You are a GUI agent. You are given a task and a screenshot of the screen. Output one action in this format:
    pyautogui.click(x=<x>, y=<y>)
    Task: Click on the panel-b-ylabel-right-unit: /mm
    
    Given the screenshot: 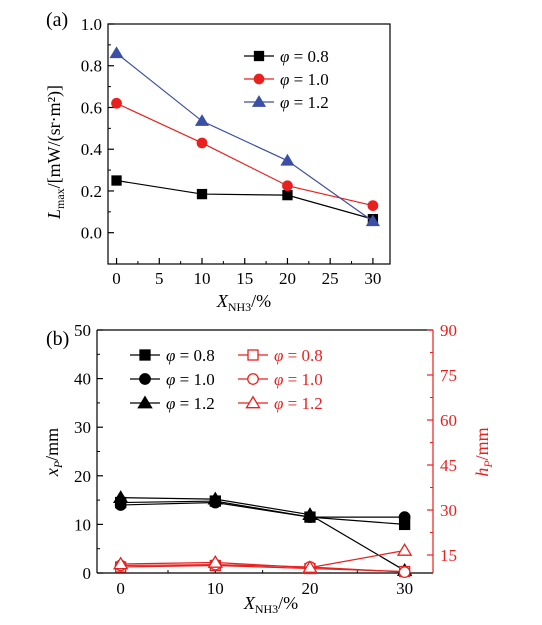 What is the action you would take?
    pyautogui.click(x=482, y=443)
    